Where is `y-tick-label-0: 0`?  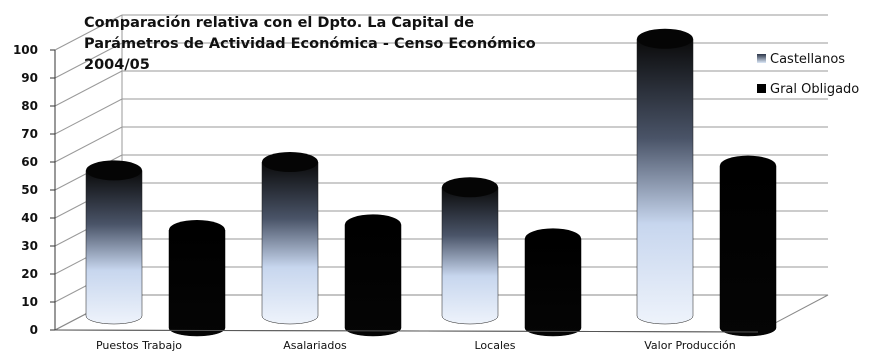
y-tick-label-0: 0 is located at coordinates (34, 330).